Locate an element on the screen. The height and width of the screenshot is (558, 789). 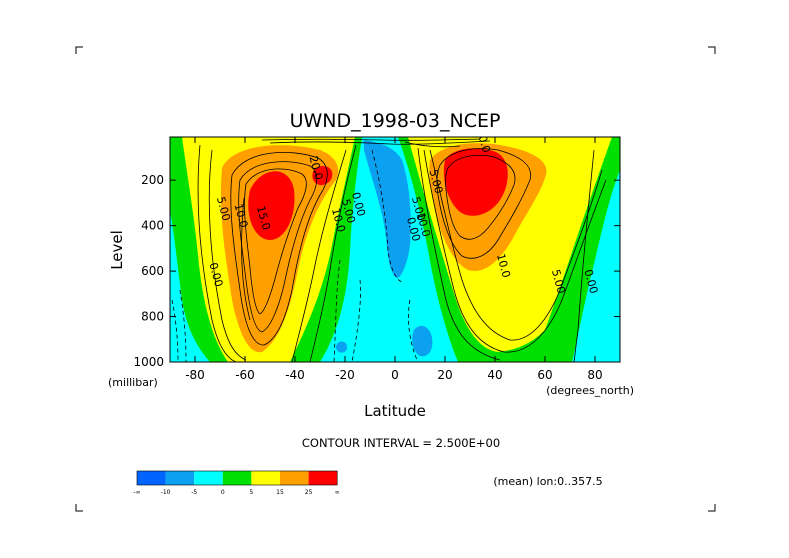
fill-band-neg-tropical is located at coordinates (387, 209).